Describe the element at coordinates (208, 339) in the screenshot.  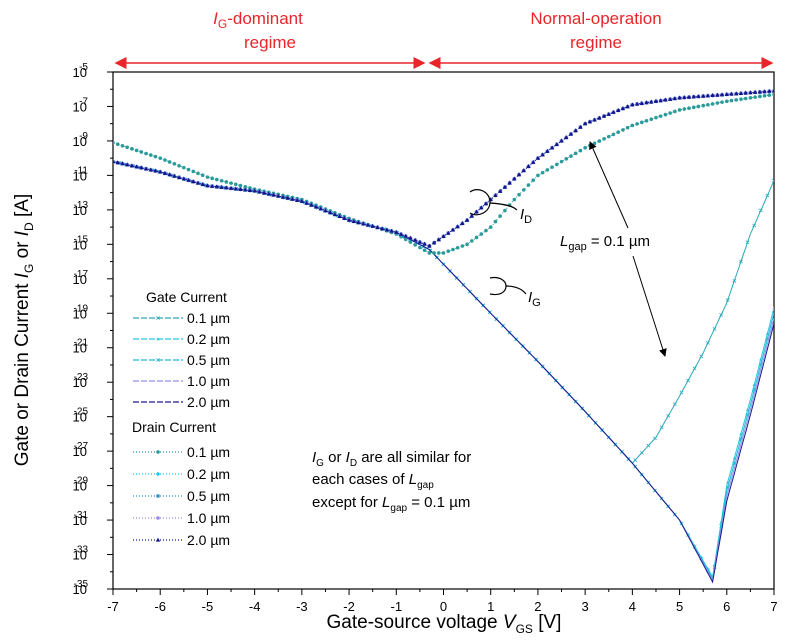
I see `legend-gate-entry: 0.2 µm` at that location.